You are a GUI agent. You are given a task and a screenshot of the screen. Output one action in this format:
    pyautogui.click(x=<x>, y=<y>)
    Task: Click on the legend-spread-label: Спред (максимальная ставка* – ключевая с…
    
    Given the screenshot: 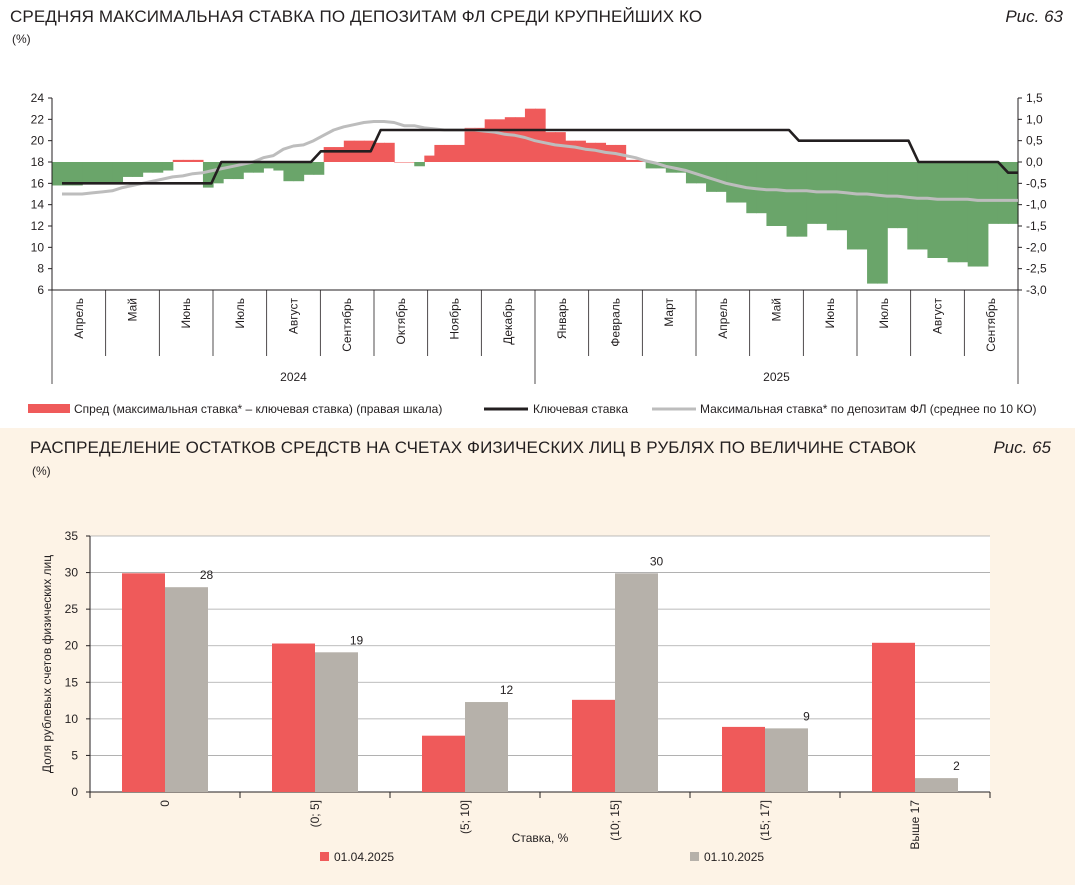 What is the action you would take?
    pyautogui.click(x=258, y=409)
    